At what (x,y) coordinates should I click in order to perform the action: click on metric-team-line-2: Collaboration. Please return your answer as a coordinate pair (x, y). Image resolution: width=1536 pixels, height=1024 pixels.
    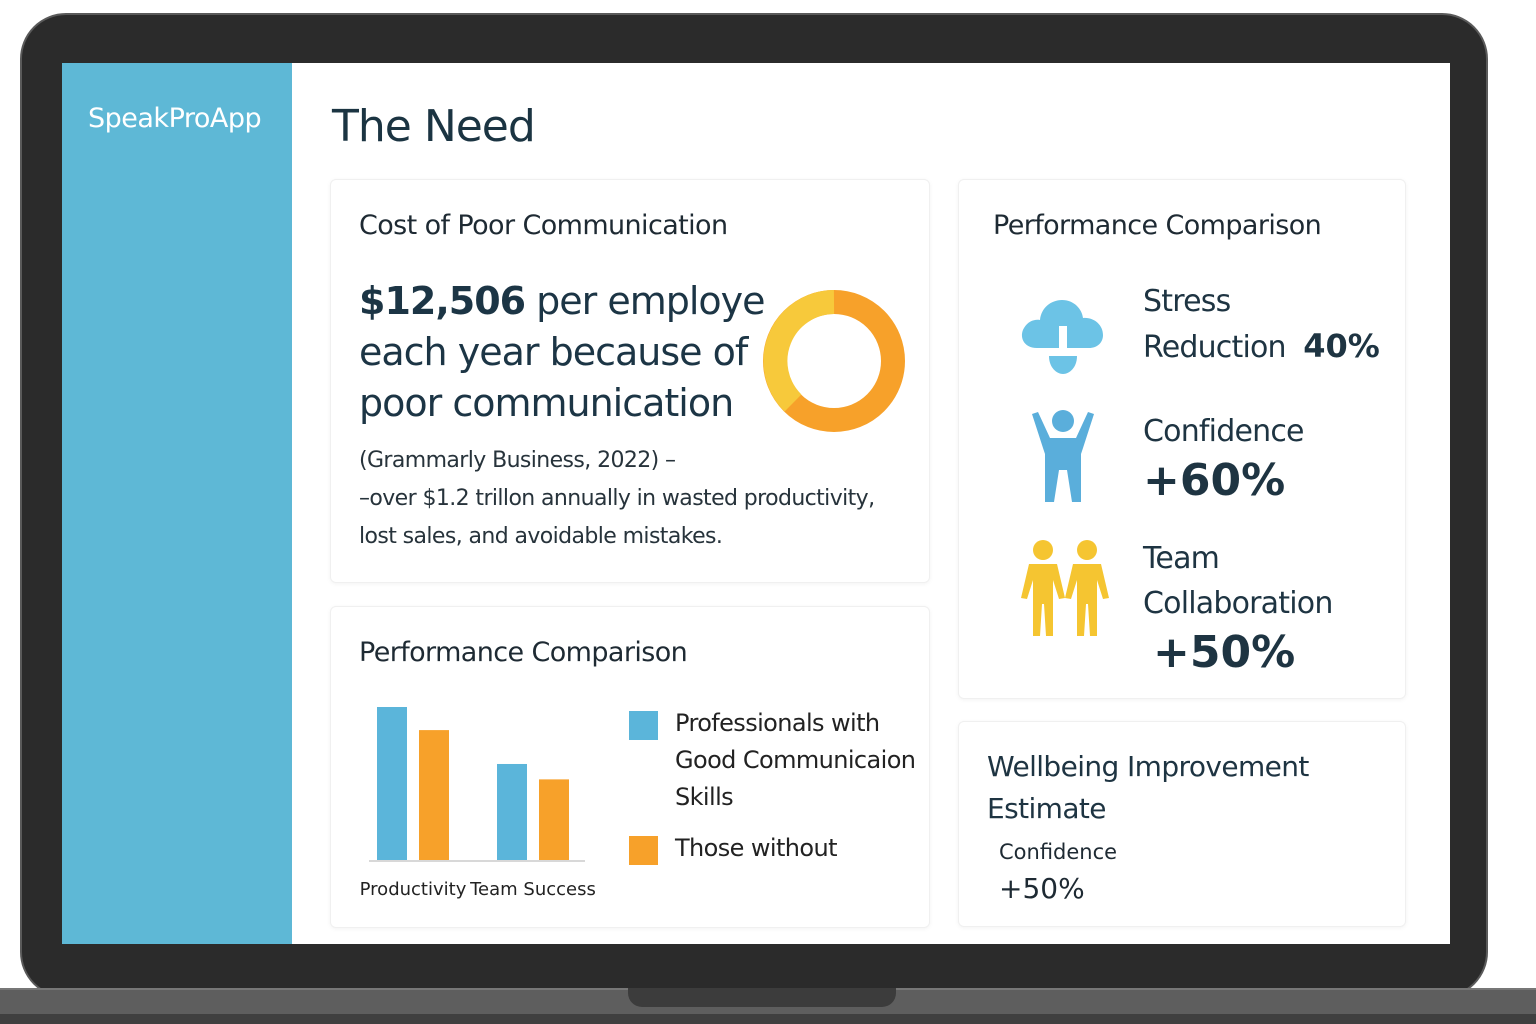
    Looking at the image, I should click on (1238, 603).